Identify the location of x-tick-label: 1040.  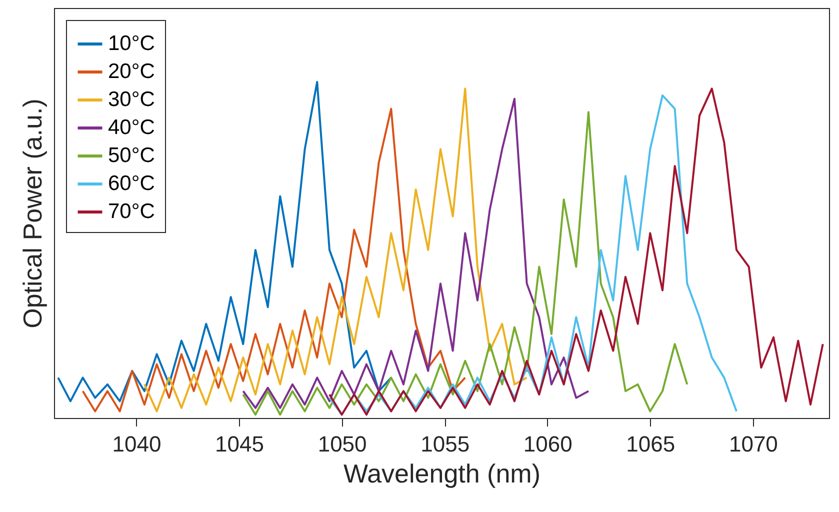
(137, 444).